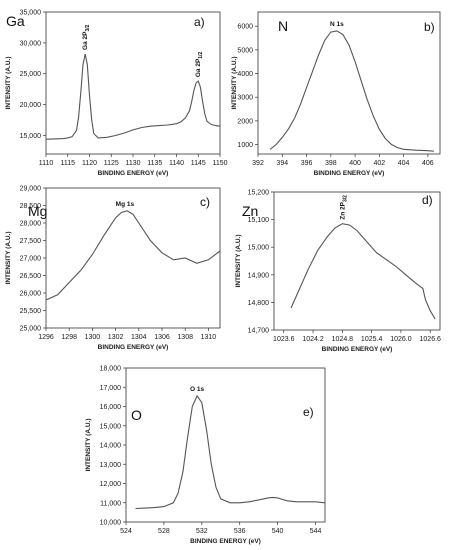 The height and width of the screenshot is (550, 452). Describe the element at coordinates (31, 259) in the screenshot. I see `y-tick-label: 27,000` at that location.